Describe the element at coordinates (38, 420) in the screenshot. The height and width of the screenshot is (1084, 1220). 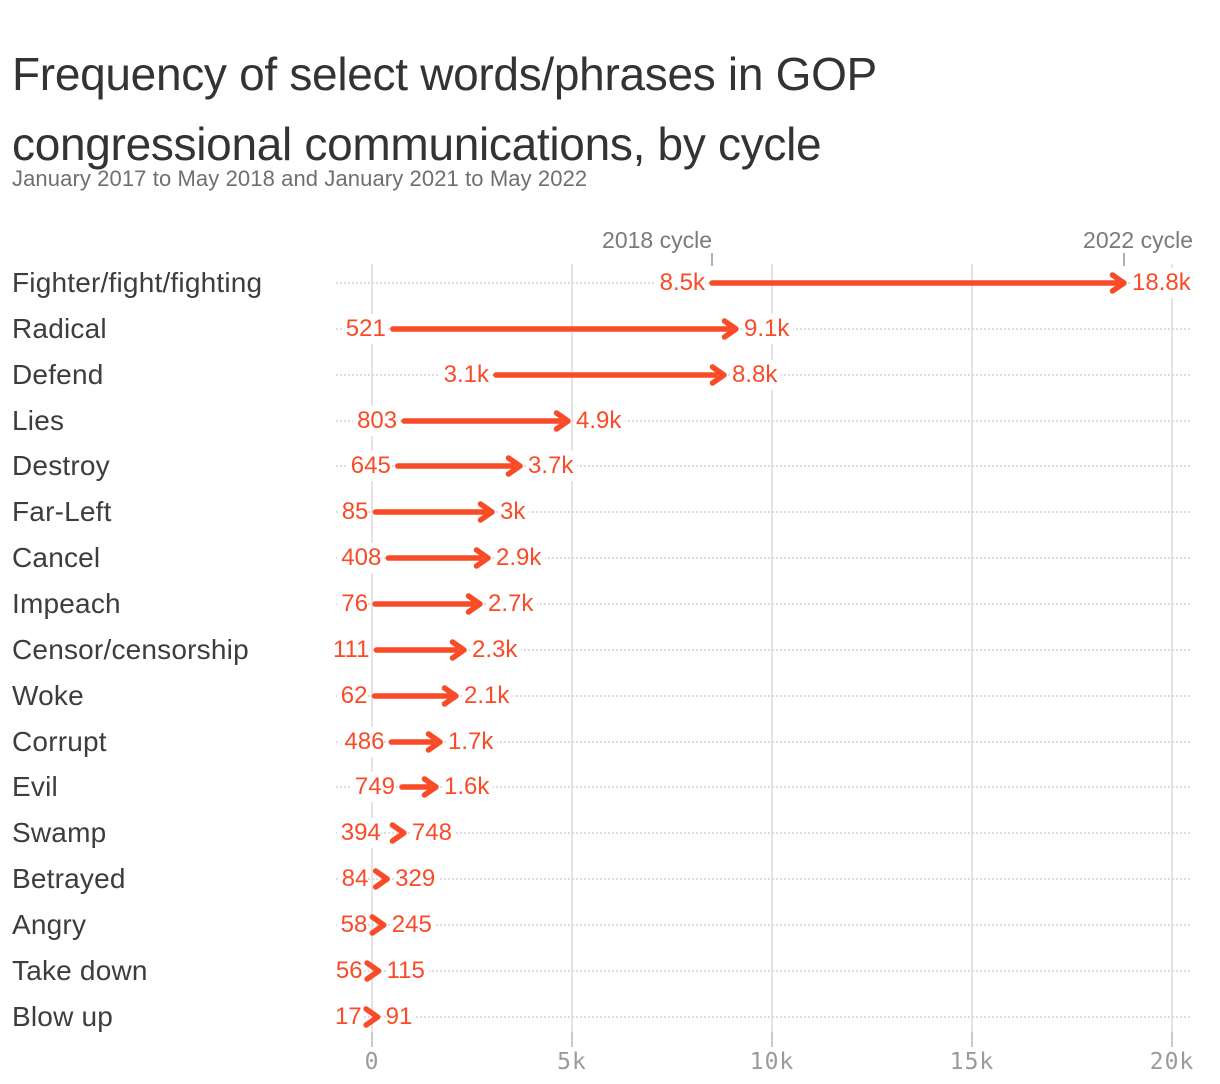
I see `row-label: Lies` at that location.